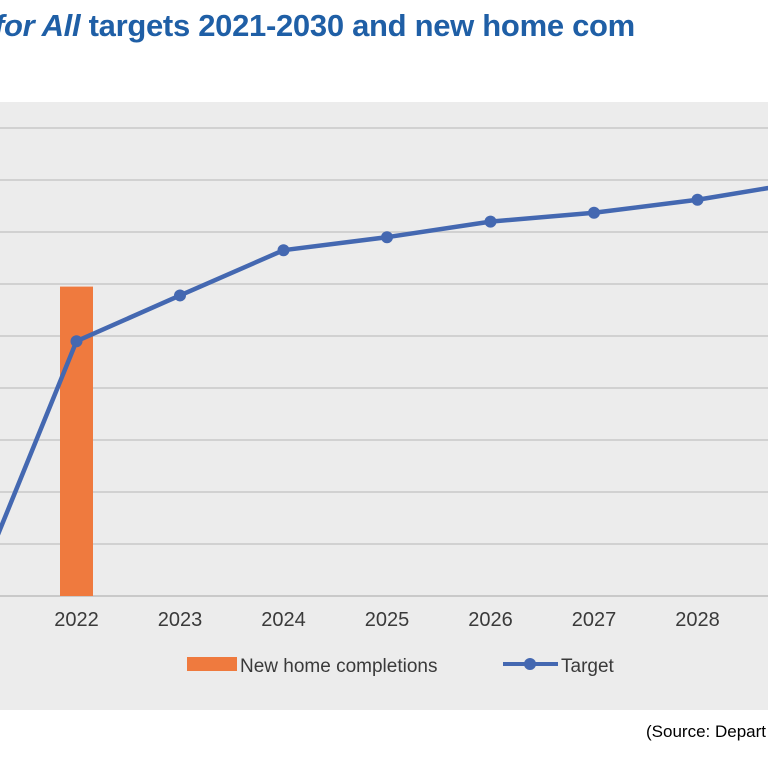 Image resolution: width=768 pixels, height=762 pixels. Describe the element at coordinates (594, 212) in the screenshot. I see `target-point-2027` at that location.